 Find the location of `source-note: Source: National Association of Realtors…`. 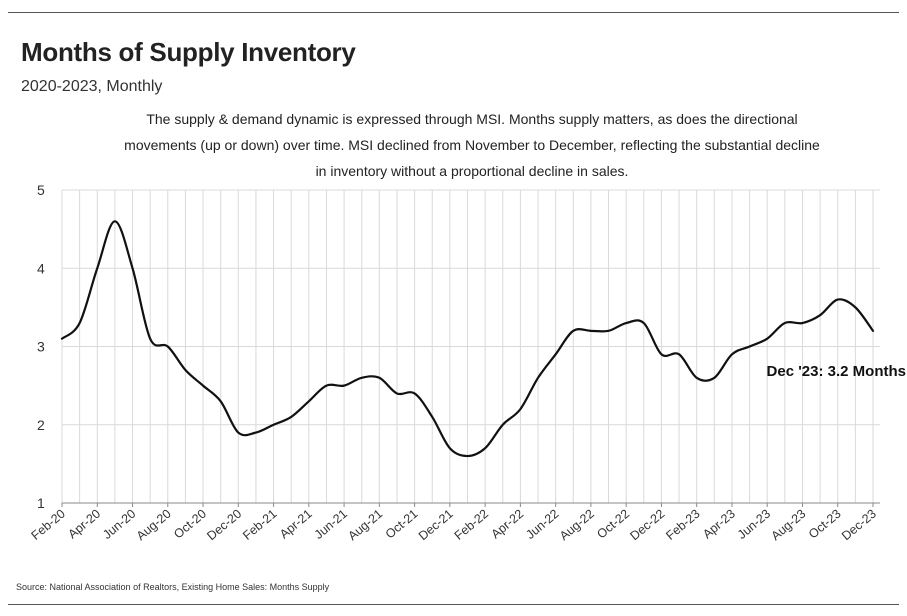

source-note: Source: National Association of Realtors… is located at coordinates (173, 587).